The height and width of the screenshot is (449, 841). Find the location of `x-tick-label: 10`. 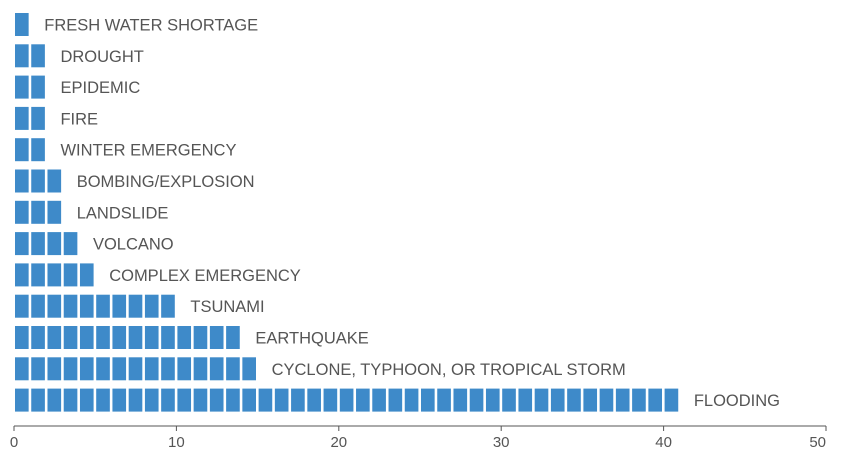

x-tick-label: 10 is located at coordinates (176, 441).